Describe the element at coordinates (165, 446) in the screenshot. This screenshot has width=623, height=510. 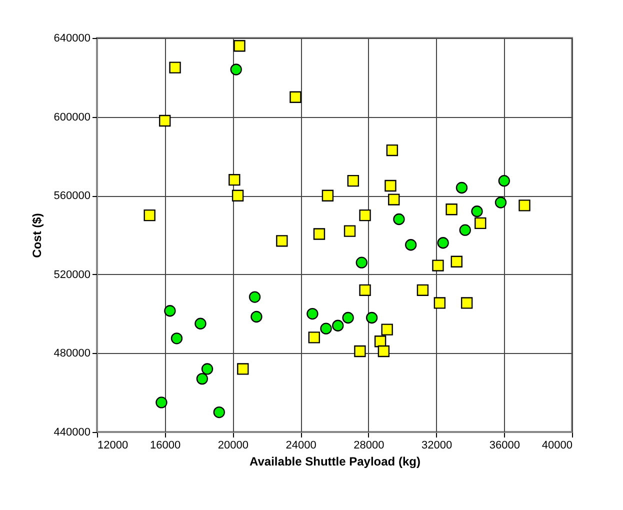
I see `x-tick-label: 16000` at that location.